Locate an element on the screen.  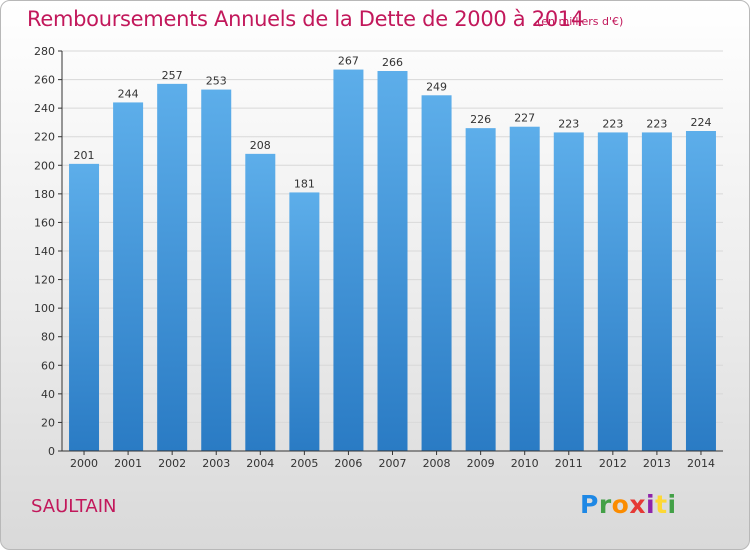
x-tick-label: 2006 is located at coordinates (348, 463).